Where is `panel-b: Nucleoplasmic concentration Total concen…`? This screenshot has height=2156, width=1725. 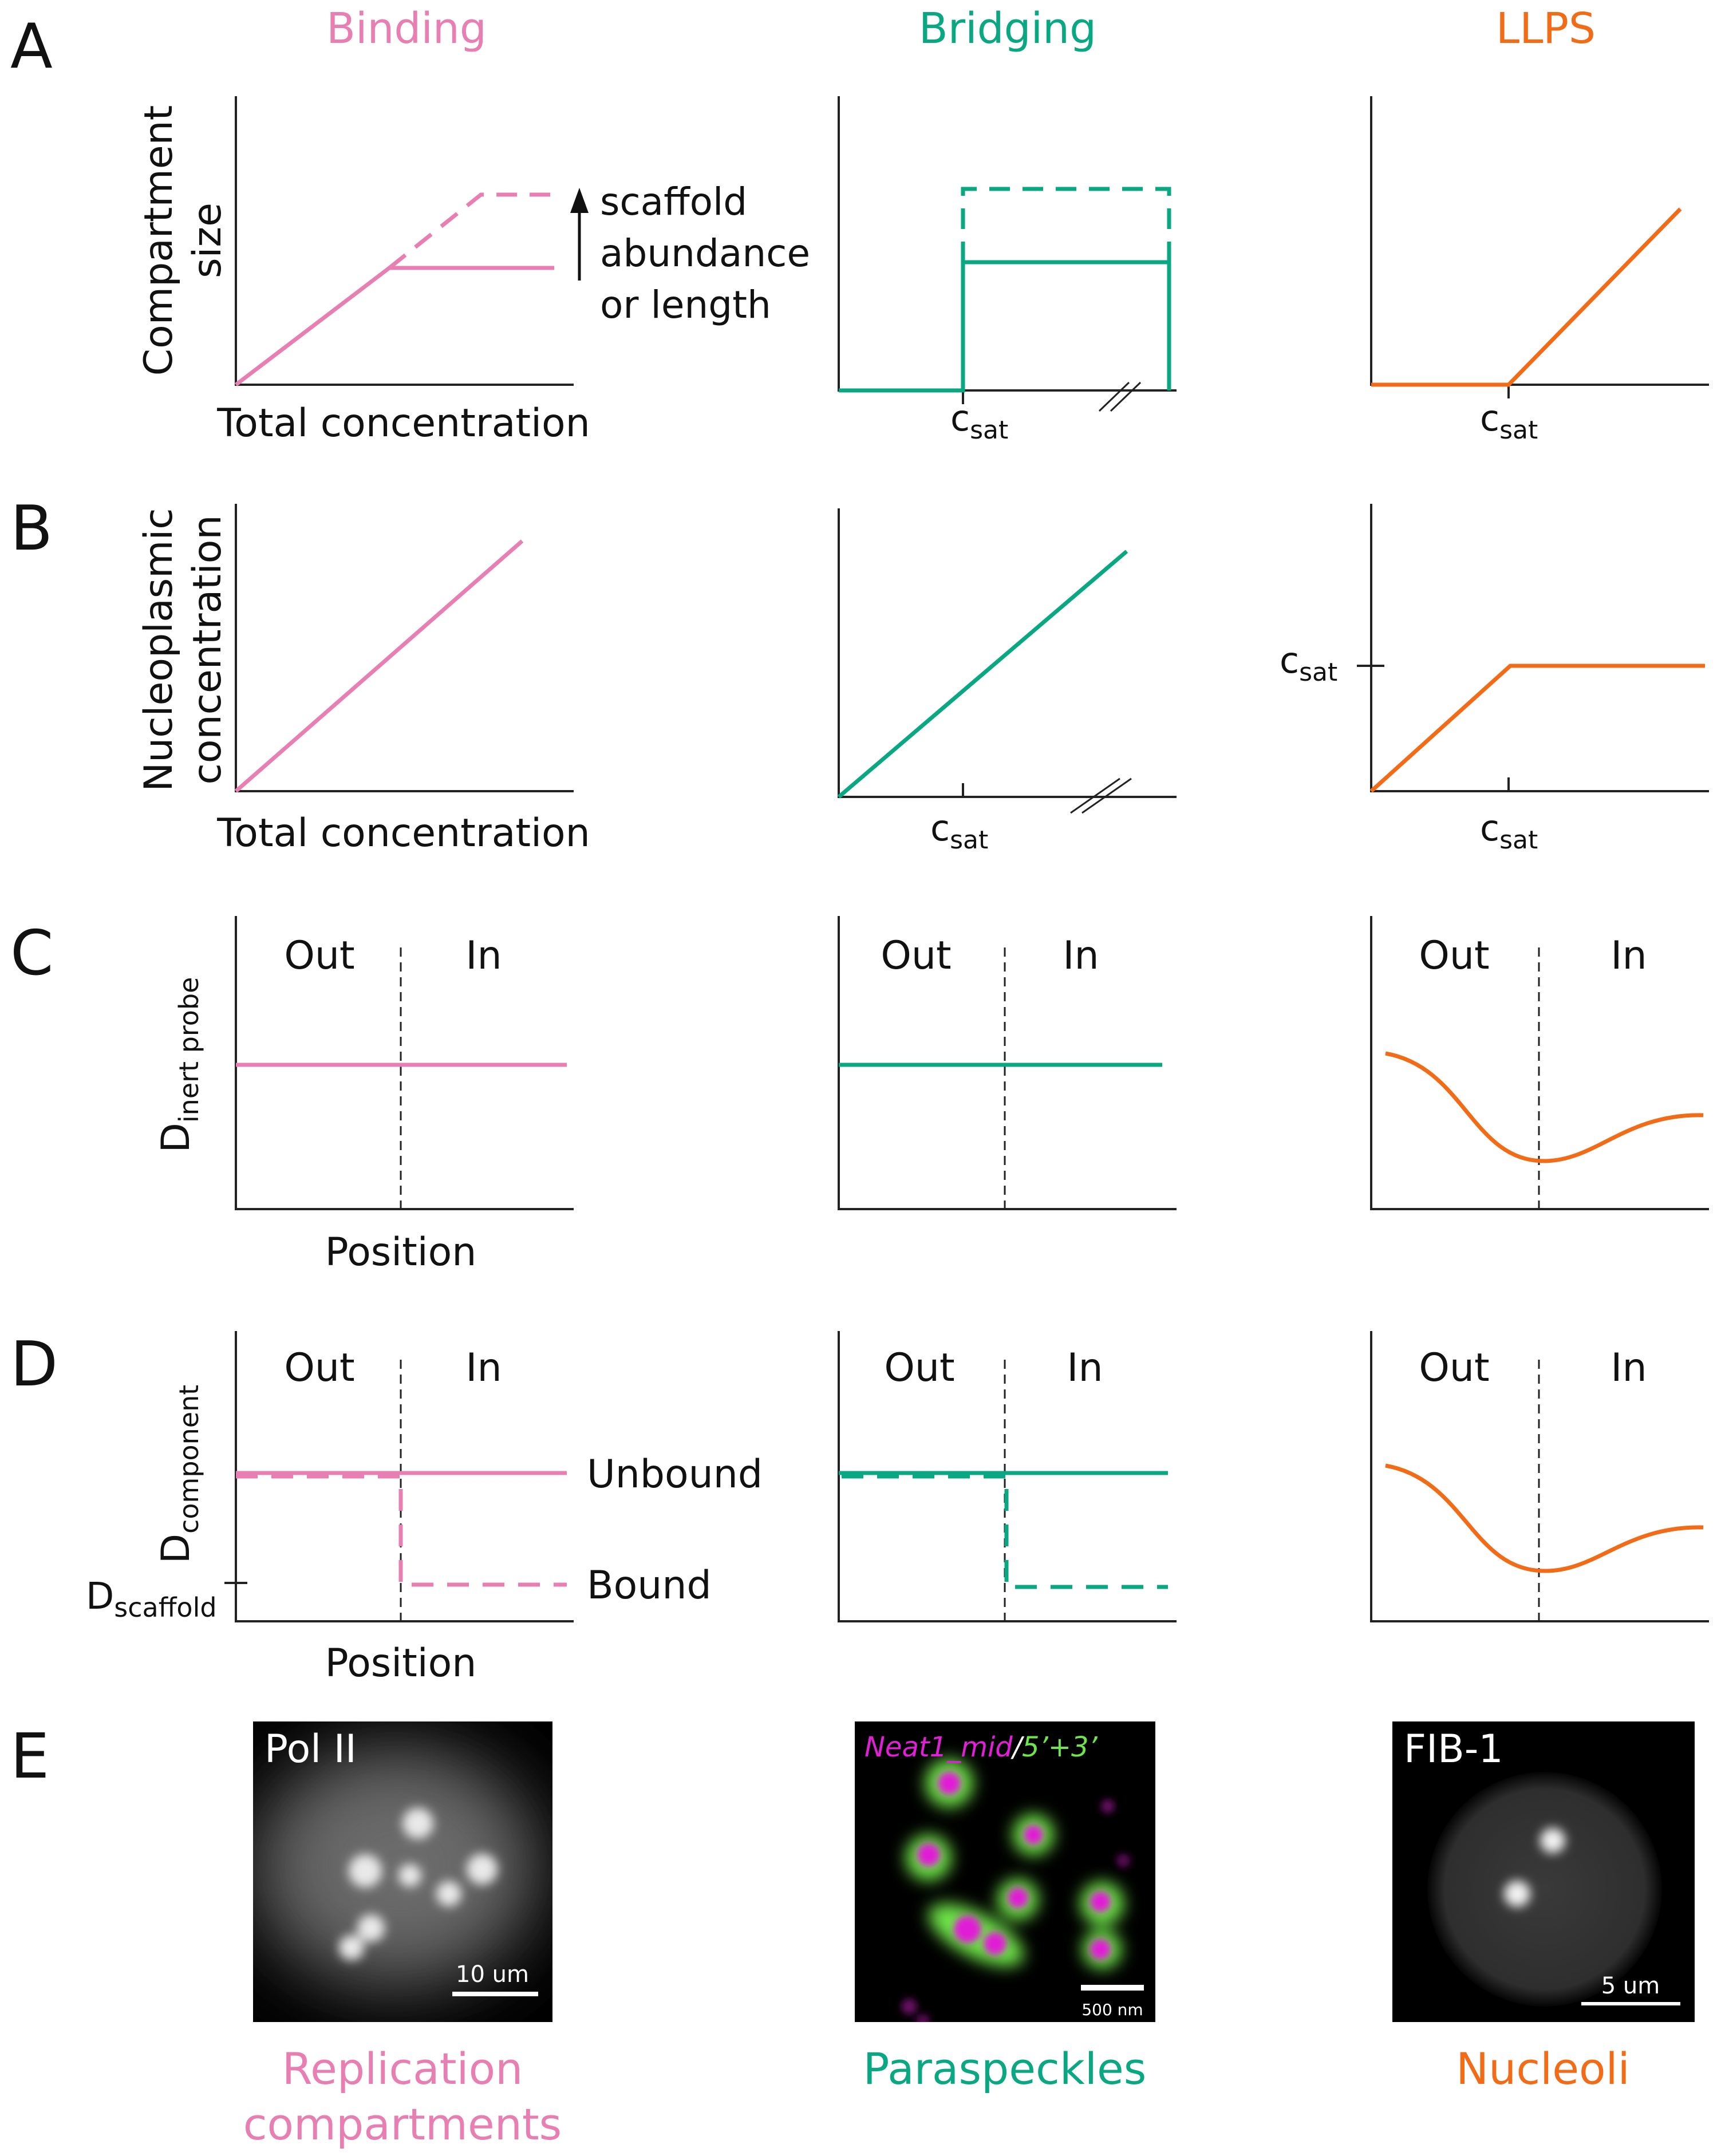 panel-b: Nucleoplasmic concentration Total concen… is located at coordinates (922, 680).